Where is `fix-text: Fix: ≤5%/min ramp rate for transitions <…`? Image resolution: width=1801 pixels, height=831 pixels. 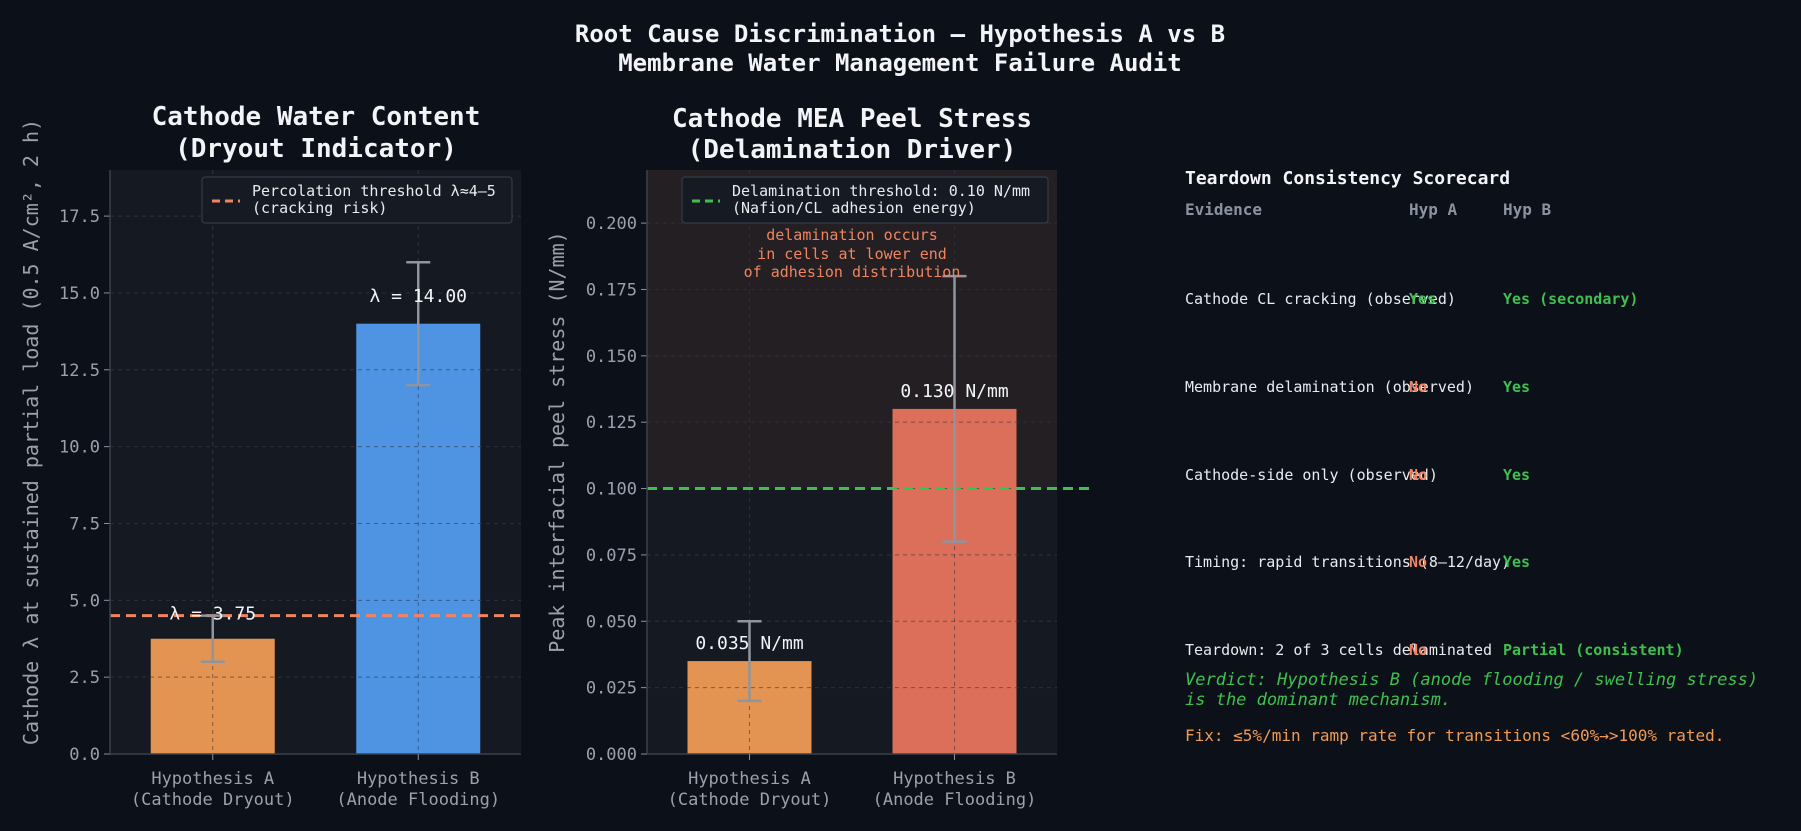 fix-text: Fix: ≤5%/min ramp rate for transitions <… is located at coordinates (1455, 735).